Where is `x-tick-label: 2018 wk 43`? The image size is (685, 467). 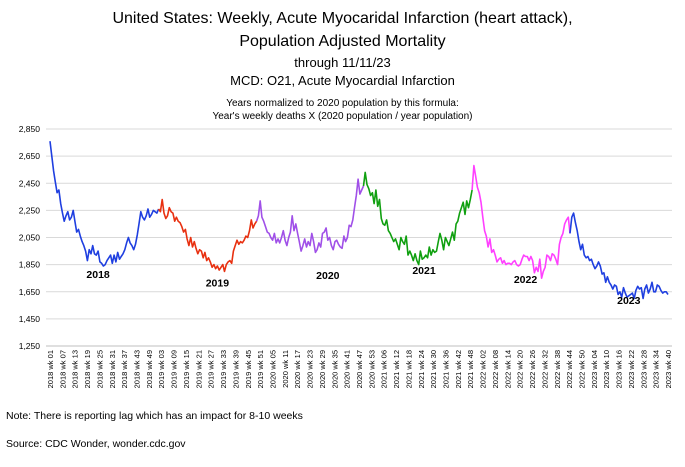 x-tick-label: 2018 wk 43 is located at coordinates (137, 369).